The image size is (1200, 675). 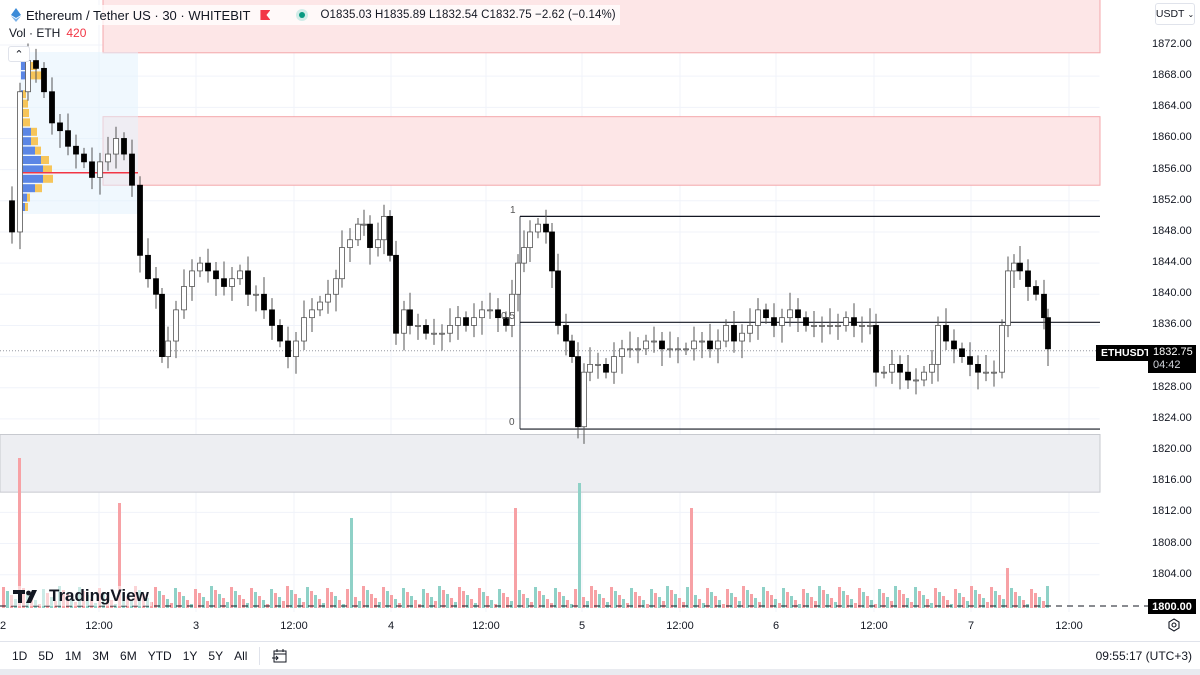 I want to click on range-button-3m: 3M, so click(x=101, y=655).